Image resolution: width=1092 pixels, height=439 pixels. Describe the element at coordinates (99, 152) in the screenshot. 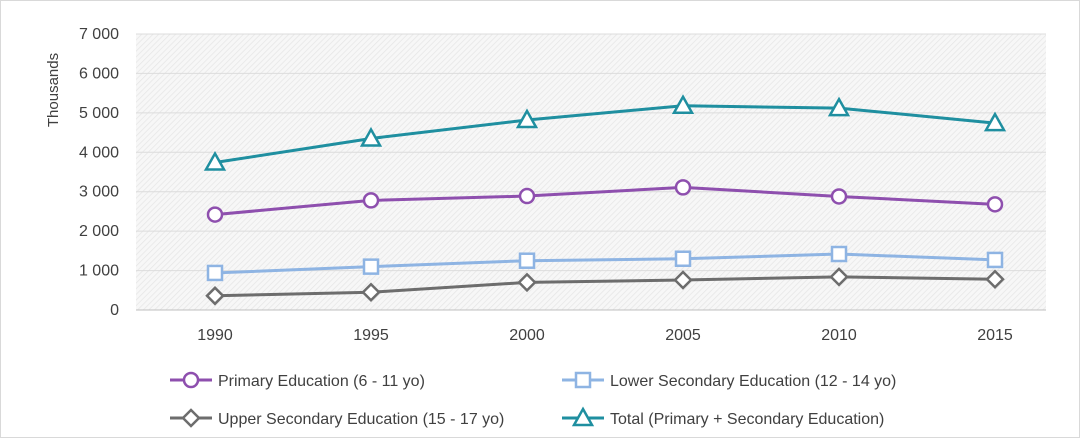

I see `y-tick-label: 4 000` at that location.